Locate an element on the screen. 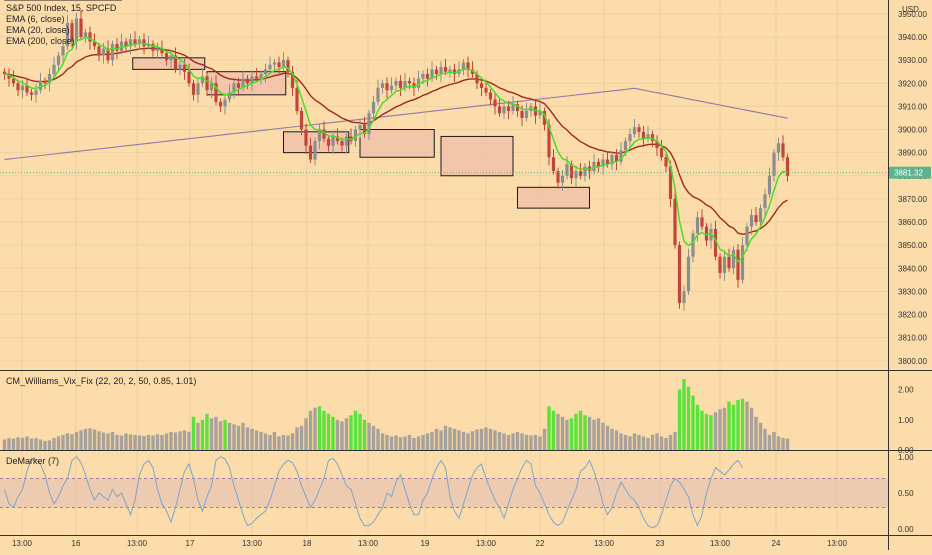  price-tick-label: 3900.00 is located at coordinates (912, 130).